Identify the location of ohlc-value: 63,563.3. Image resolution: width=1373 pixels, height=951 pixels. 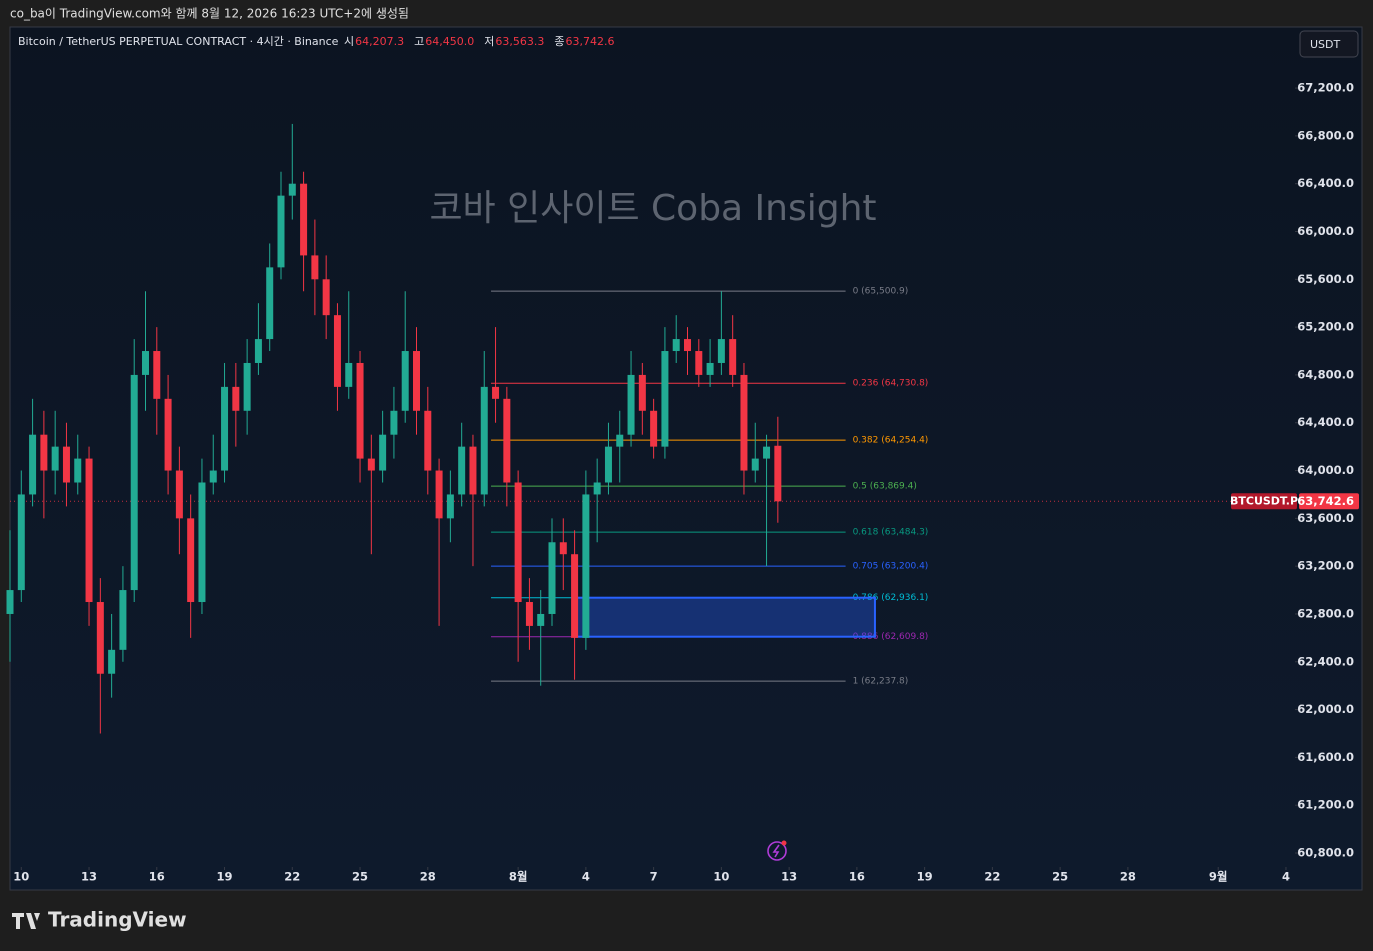
(519, 41).